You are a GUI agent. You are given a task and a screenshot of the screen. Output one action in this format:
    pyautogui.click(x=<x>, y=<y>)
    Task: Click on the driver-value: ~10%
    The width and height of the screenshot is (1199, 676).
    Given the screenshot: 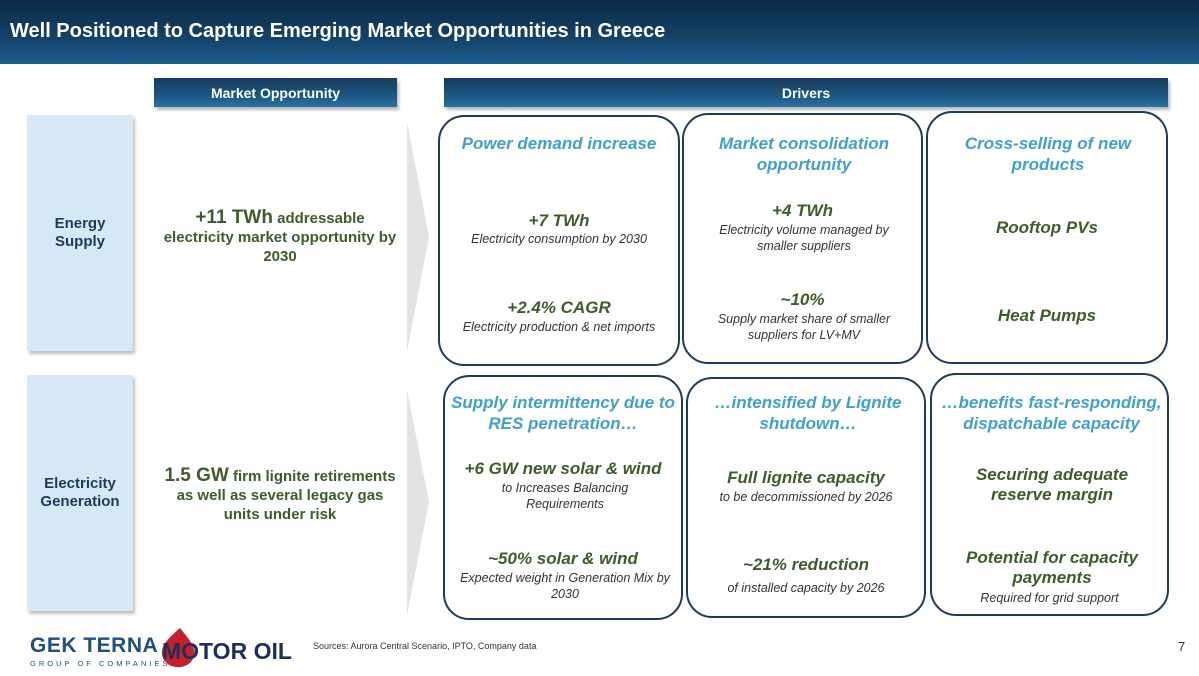 What is the action you would take?
    pyautogui.click(x=802, y=299)
    